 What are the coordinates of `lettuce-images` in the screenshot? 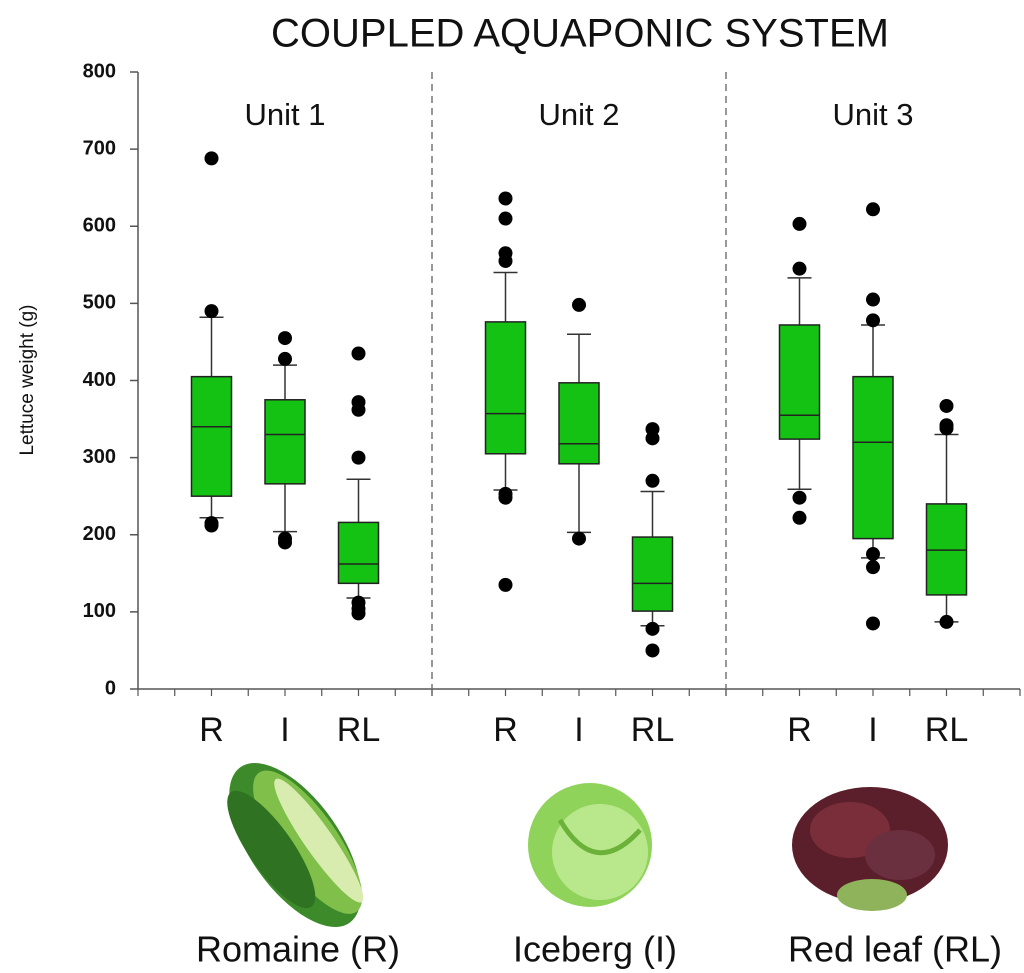 It's located at (587, 845).